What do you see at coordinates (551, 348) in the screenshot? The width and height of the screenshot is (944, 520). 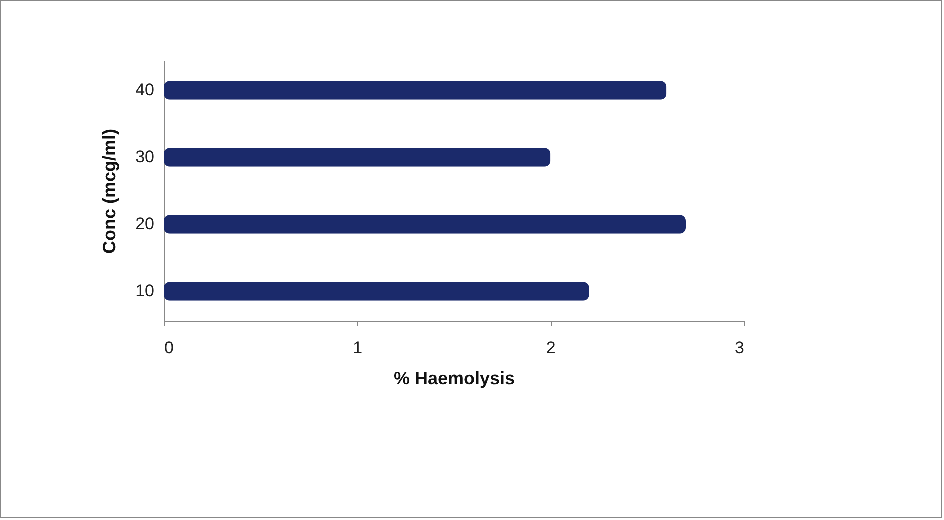 I see `x-tick-label: 2` at bounding box center [551, 348].